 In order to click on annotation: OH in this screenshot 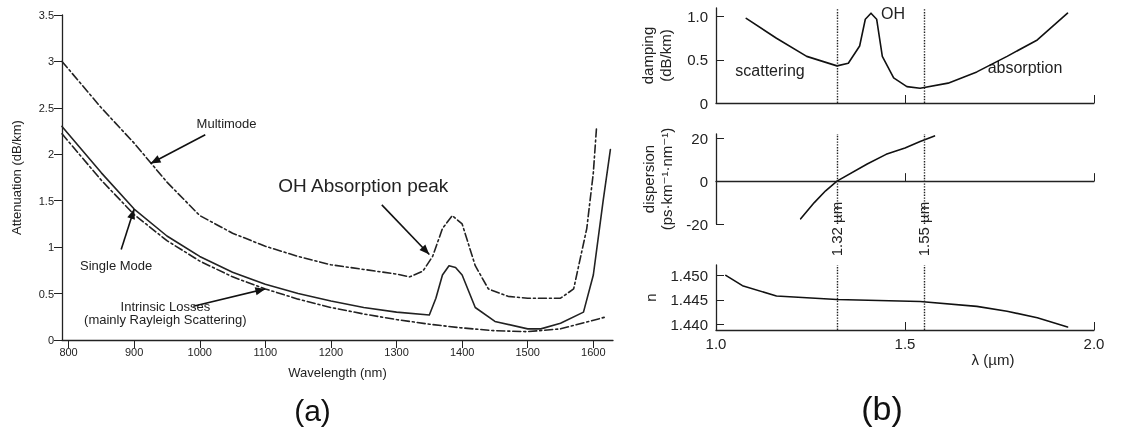, I will do `click(892, 13)`.